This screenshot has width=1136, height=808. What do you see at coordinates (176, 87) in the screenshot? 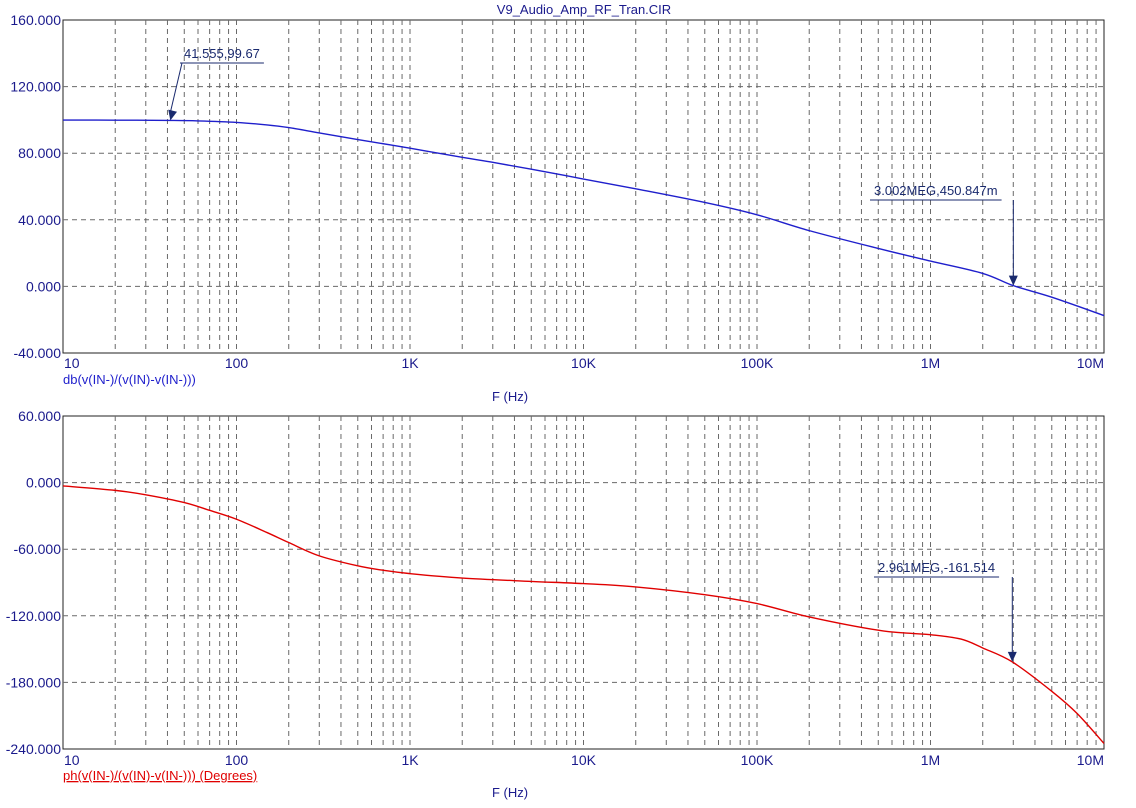
I see `annotation-leader` at bounding box center [176, 87].